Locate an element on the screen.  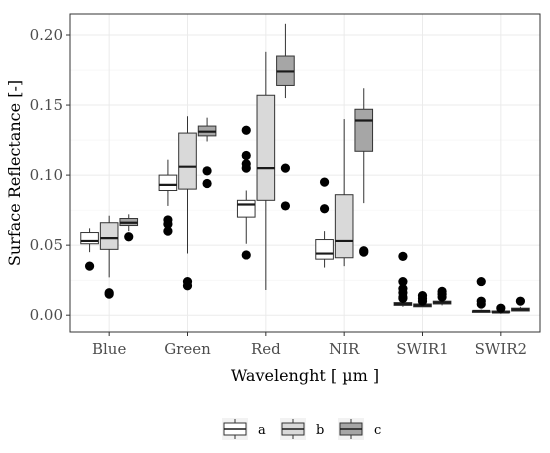
box-a-red is located at coordinates (246, 192).